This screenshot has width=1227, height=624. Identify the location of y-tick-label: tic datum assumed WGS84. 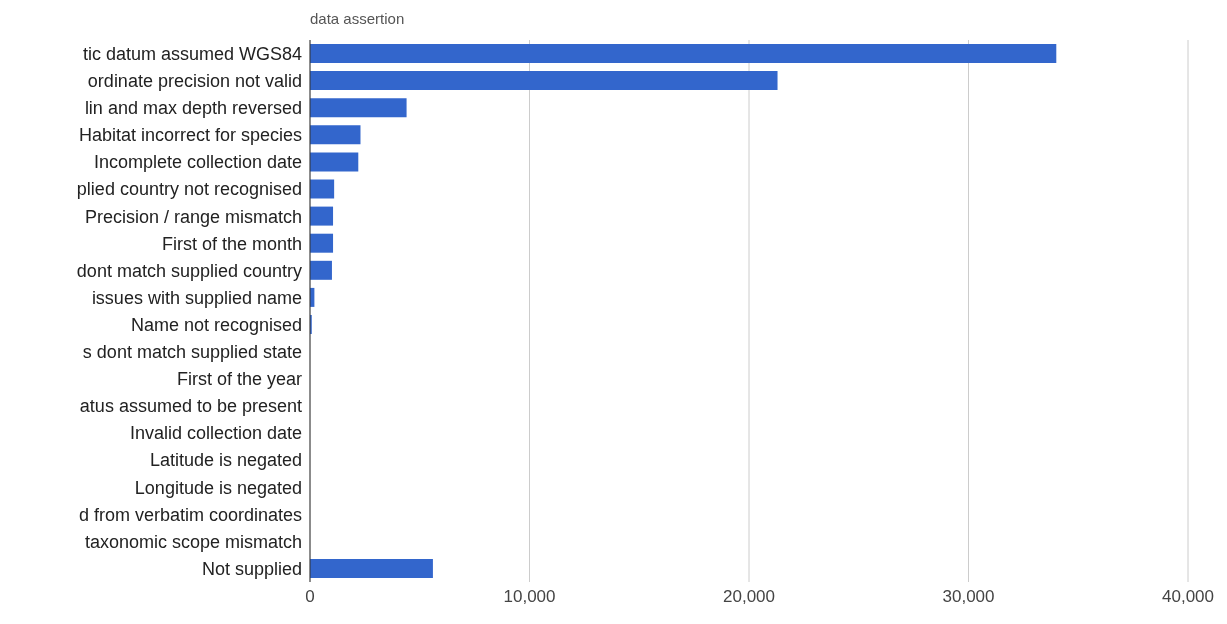
(192, 53).